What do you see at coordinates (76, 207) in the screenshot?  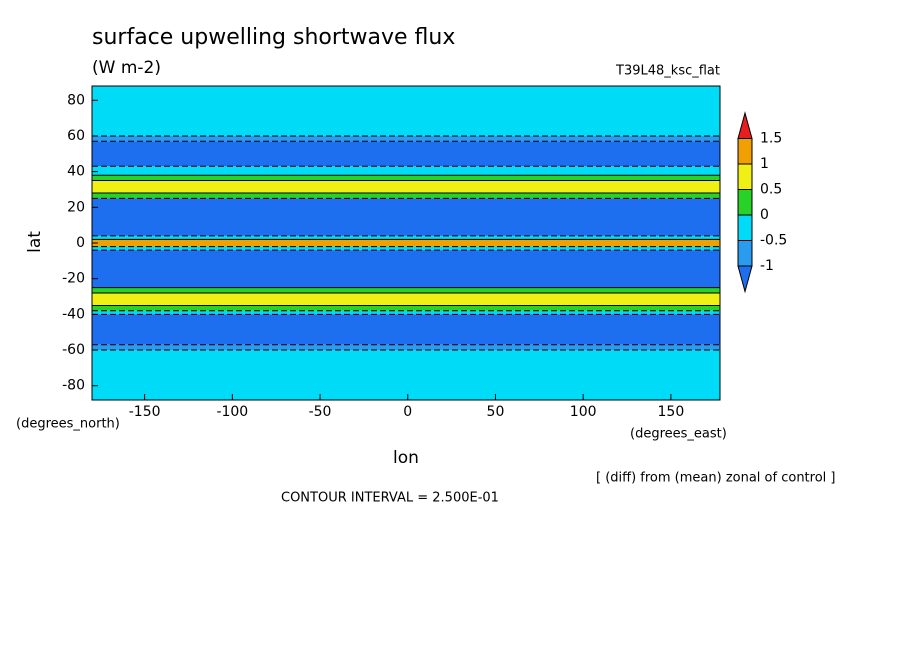 I see `y-tick-label: 20` at bounding box center [76, 207].